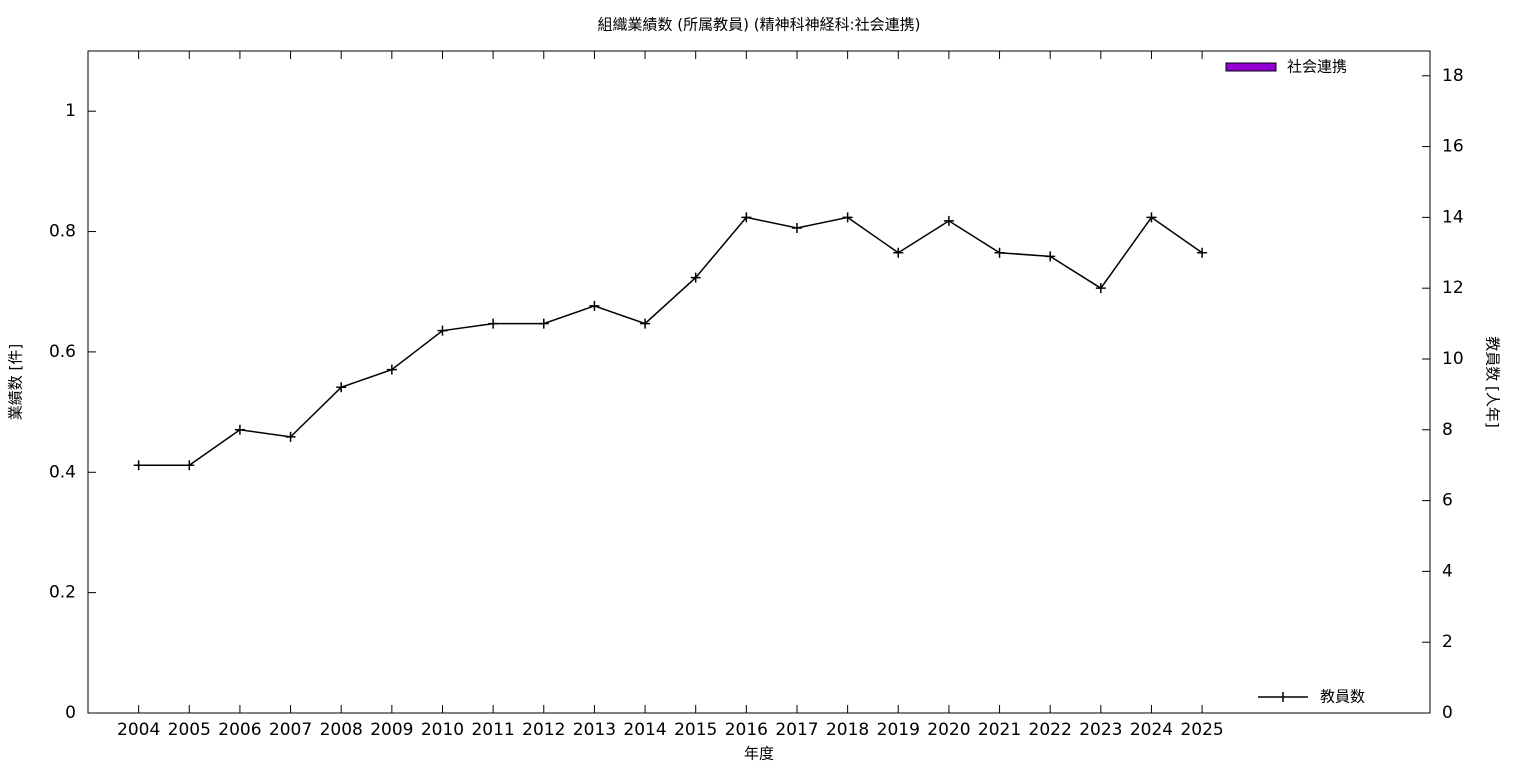 This screenshot has width=1536, height=768. What do you see at coordinates (62, 232) in the screenshot?
I see `y-tick-label: 0.8` at bounding box center [62, 232].